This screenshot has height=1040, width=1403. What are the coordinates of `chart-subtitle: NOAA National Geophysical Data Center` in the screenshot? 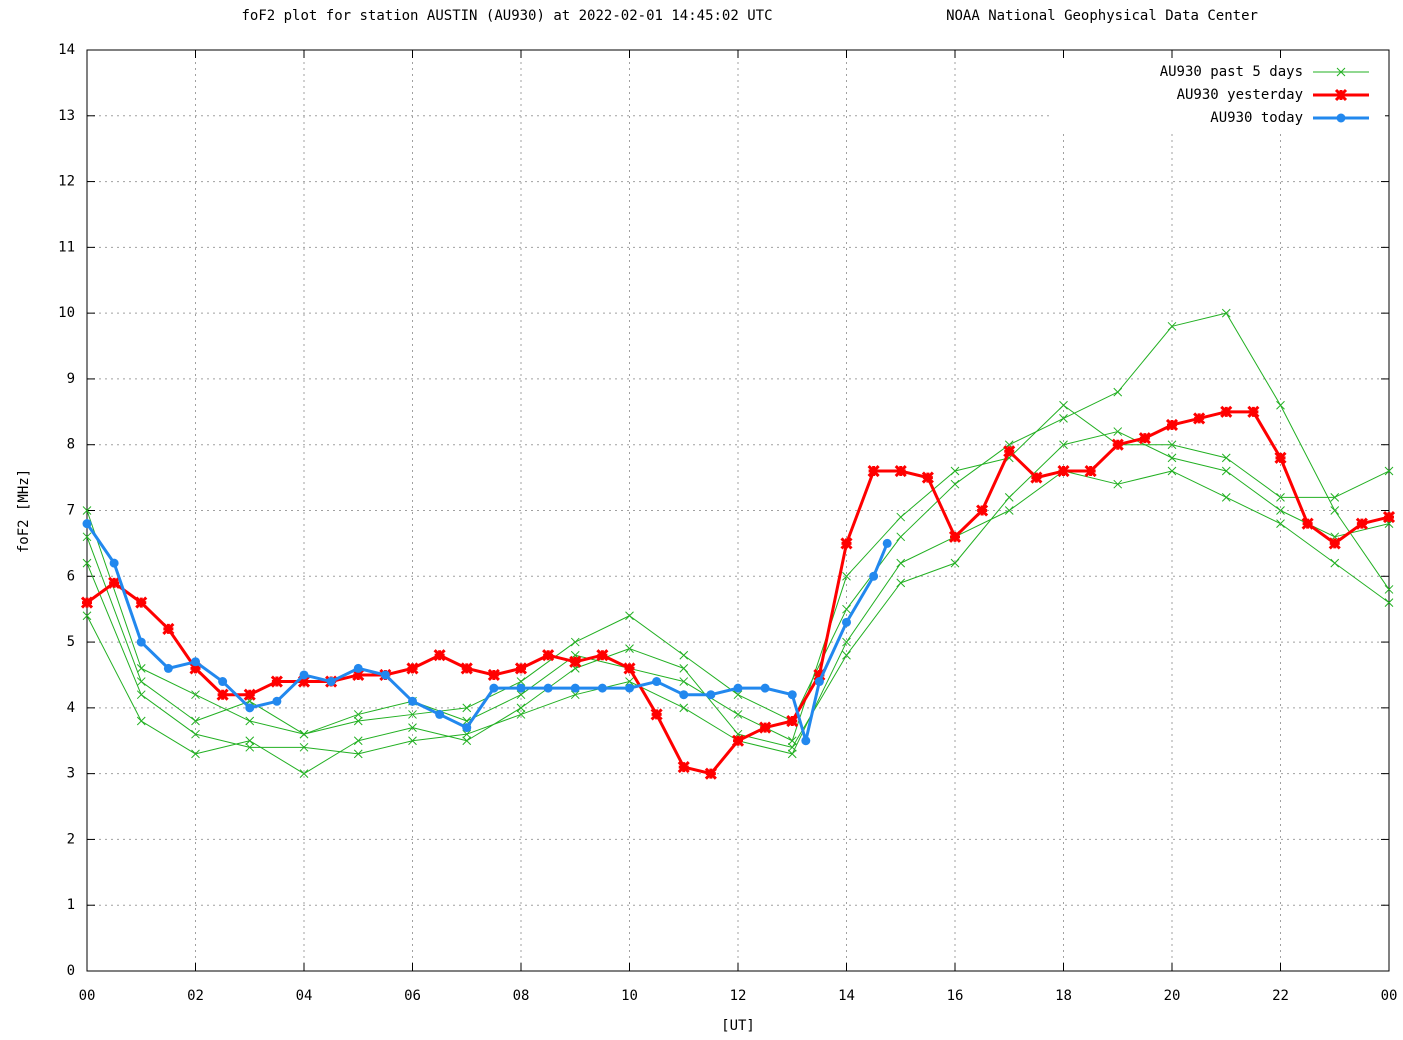 It's located at (1102, 16).